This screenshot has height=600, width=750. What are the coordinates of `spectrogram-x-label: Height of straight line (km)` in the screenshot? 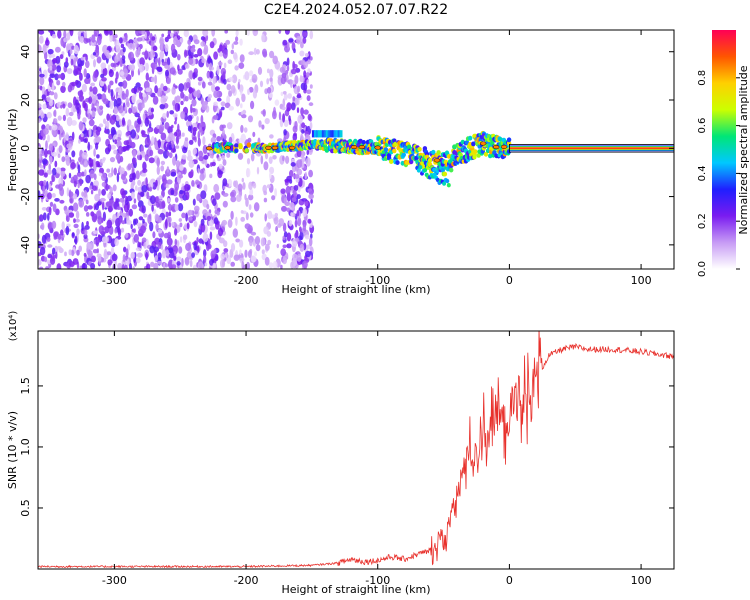 It's located at (355, 289).